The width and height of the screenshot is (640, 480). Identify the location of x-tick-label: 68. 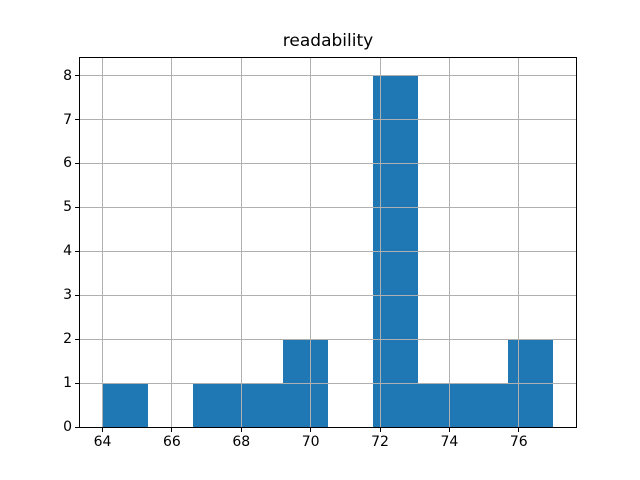
(241, 442).